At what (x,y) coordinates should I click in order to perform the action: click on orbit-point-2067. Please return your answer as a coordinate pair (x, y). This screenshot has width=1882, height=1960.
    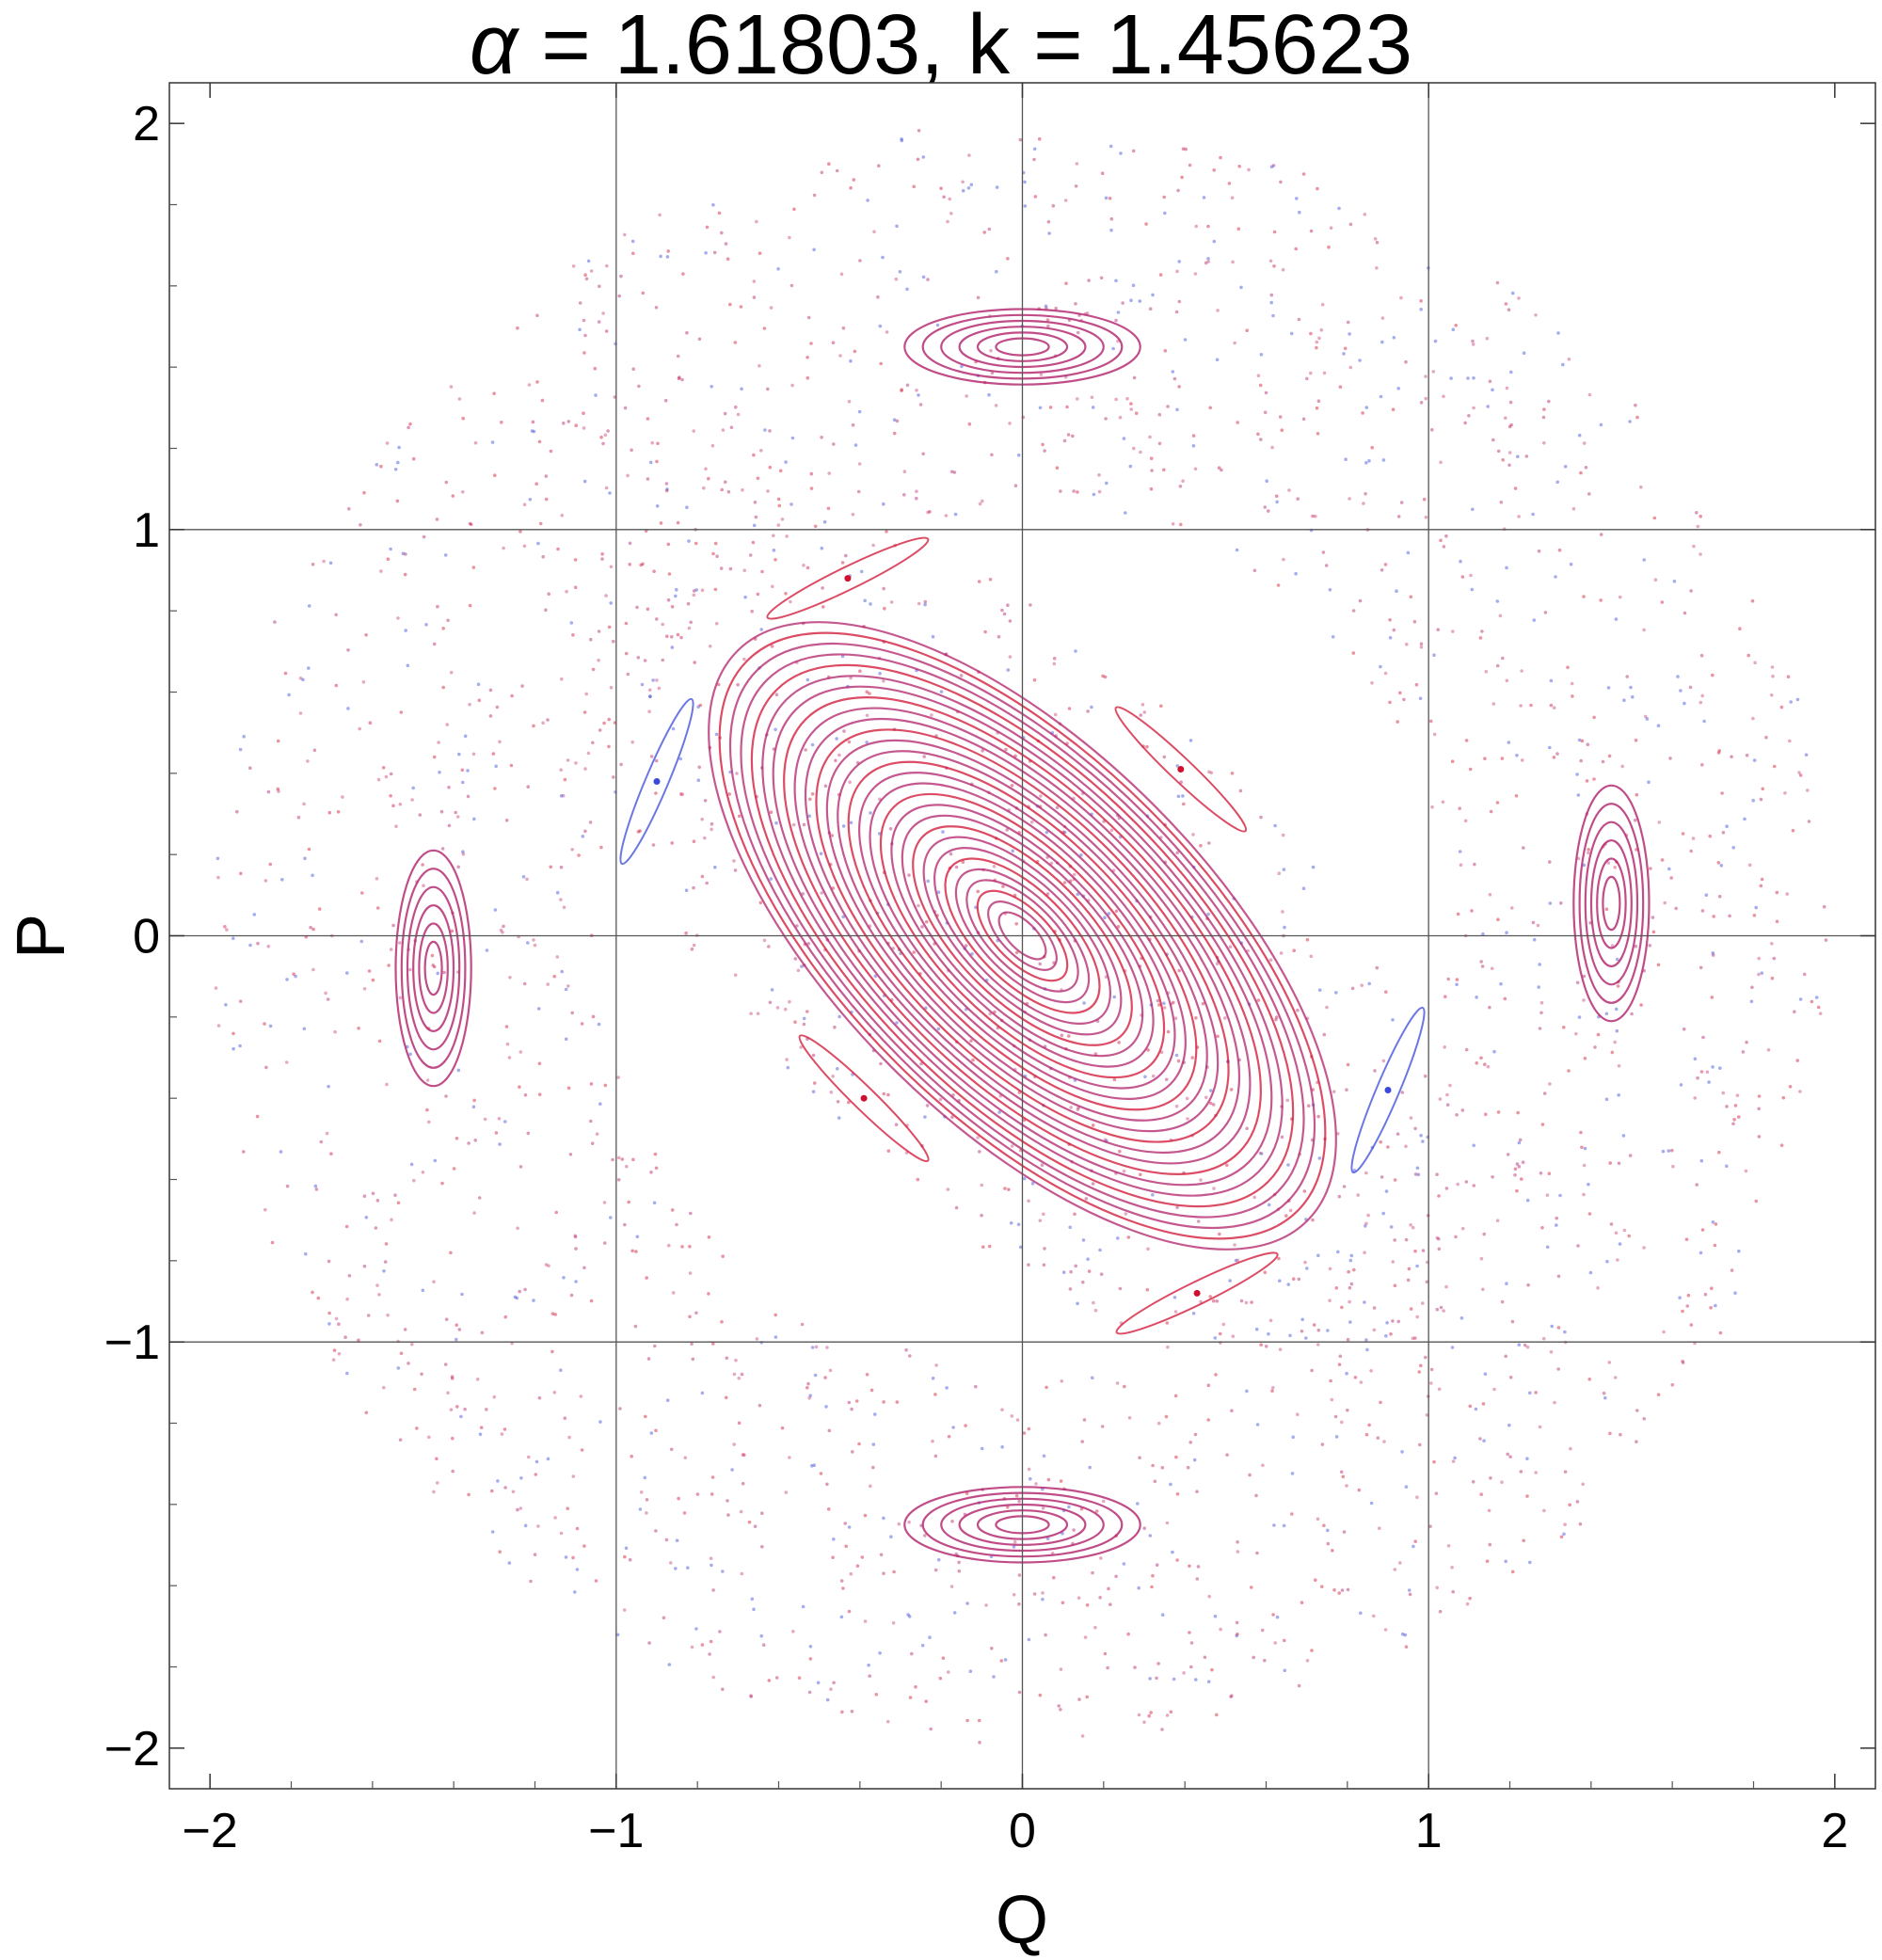
    Looking at the image, I should click on (994, 1677).